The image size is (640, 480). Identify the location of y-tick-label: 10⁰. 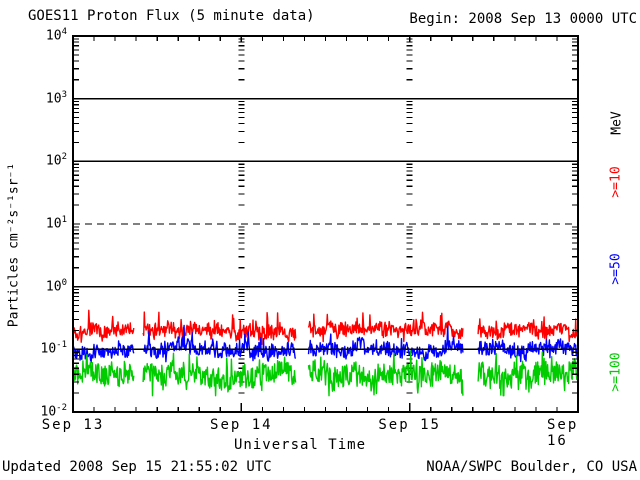
(56, 285).